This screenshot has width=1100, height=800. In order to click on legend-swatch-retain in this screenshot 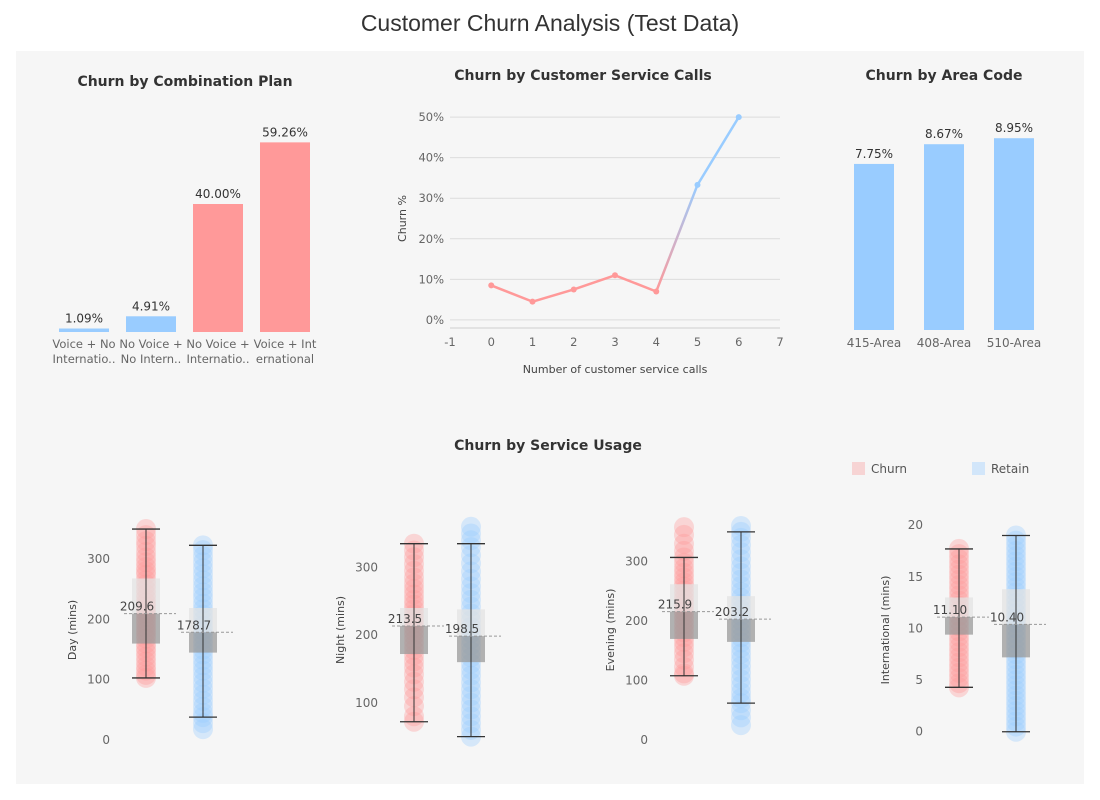, I will do `click(978, 468)`.